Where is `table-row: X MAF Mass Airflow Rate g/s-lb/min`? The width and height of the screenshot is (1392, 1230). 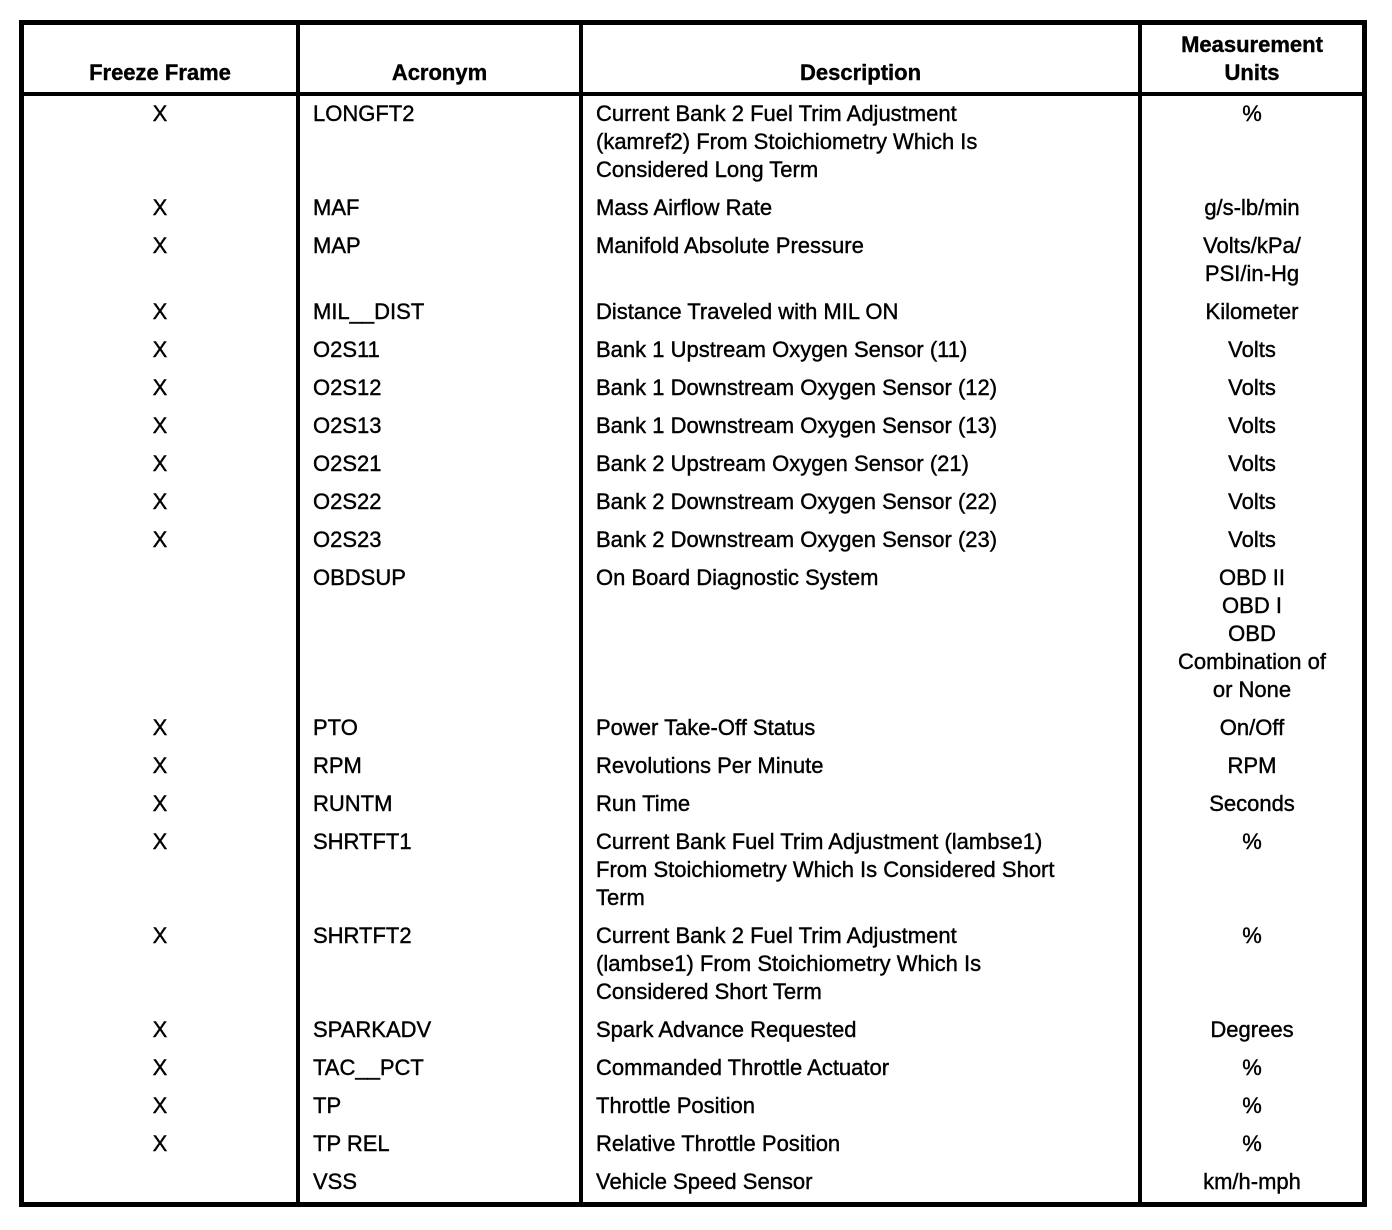
table-row: X MAF Mass Airflow Rate g/s-lb/min is located at coordinates (693, 209).